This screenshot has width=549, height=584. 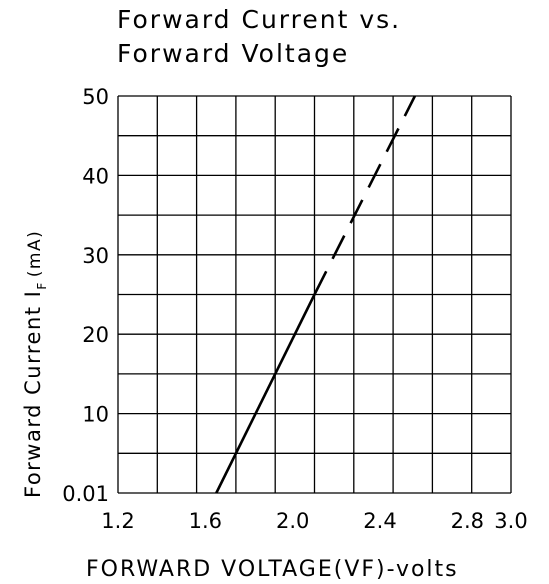 I want to click on x-axis-label: FORWARD VOLTAGE(VF)-volts, so click(x=272, y=569).